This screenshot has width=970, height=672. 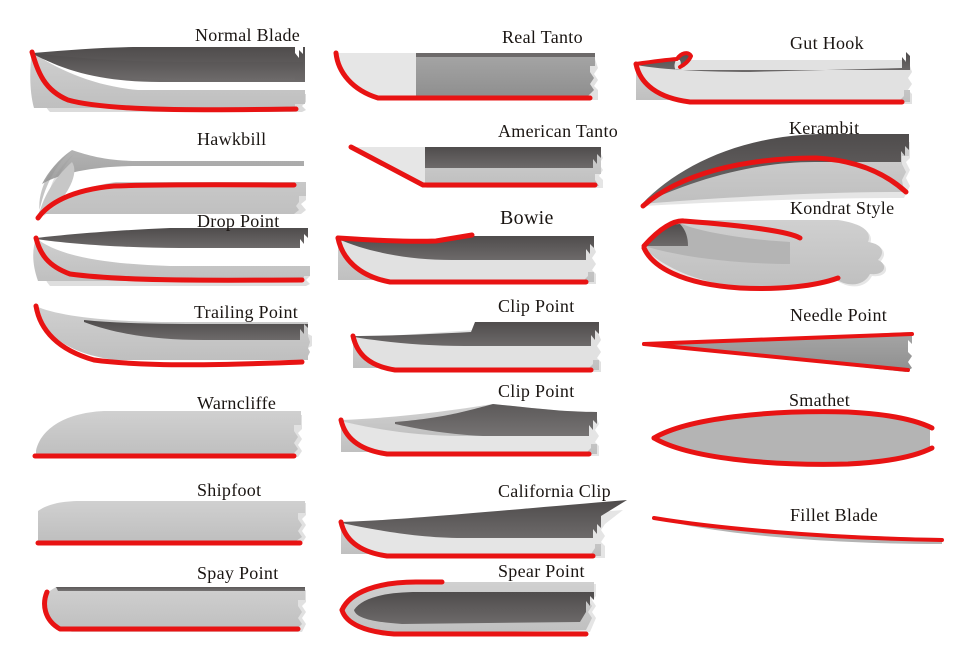 I want to click on blade-bowie, so click(x=468, y=261).